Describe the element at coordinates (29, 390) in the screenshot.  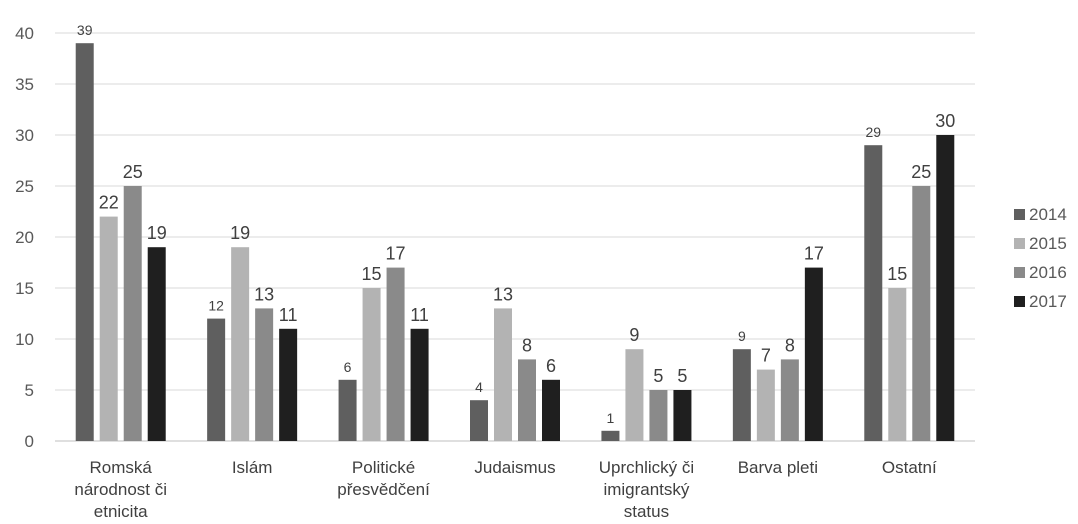
I see `y-tick-label: 5` at that location.